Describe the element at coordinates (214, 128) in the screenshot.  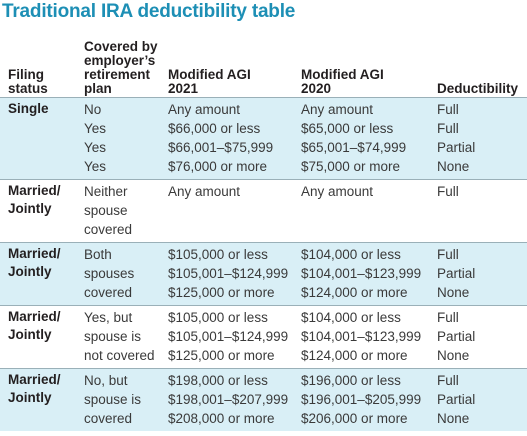
I see `cell-line: $66,000 or less` at that location.